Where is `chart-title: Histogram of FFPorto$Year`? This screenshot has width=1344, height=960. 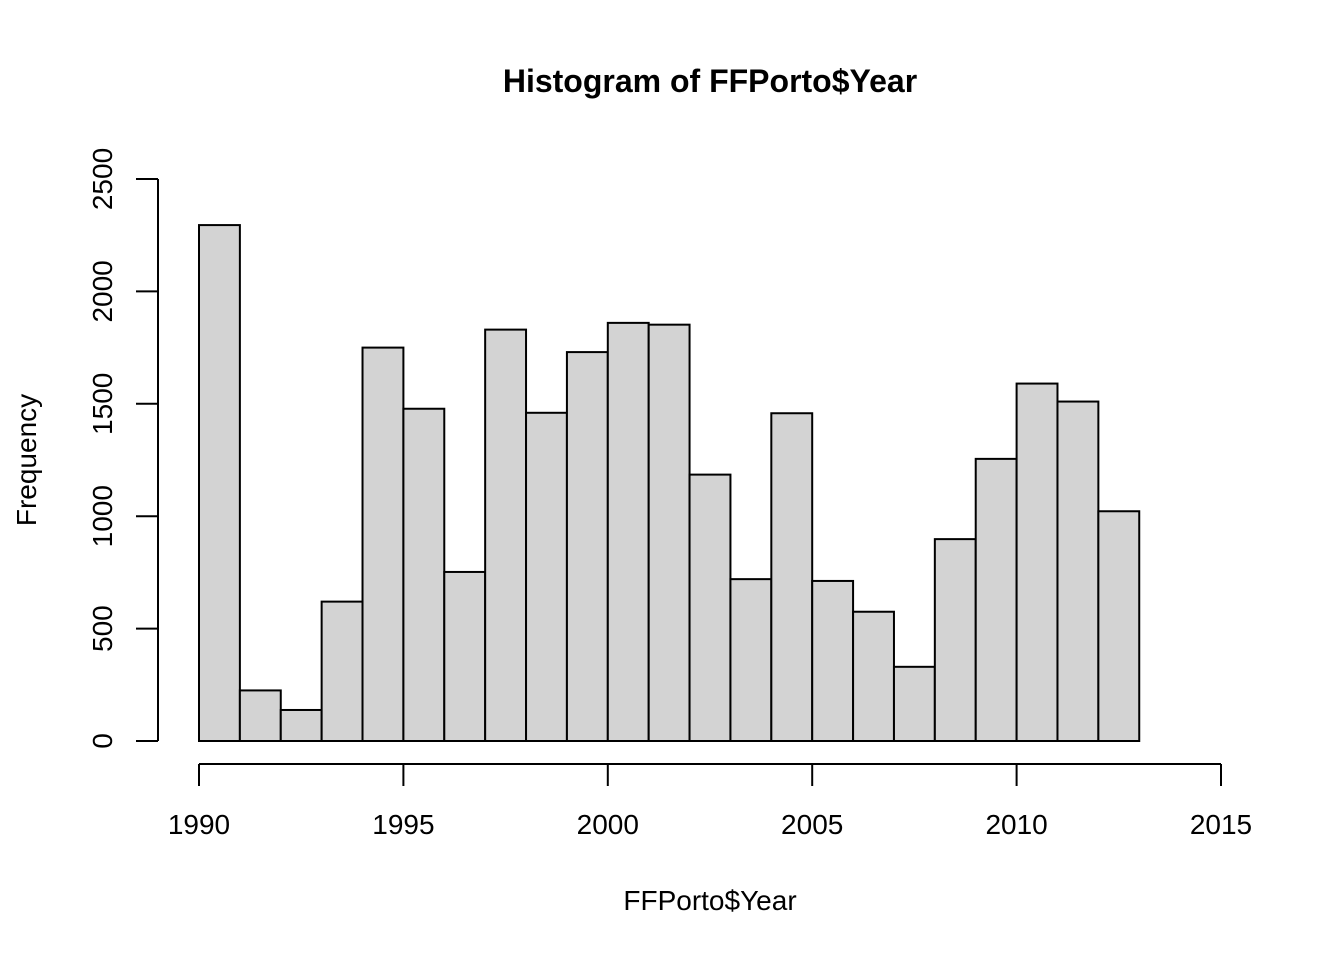
chart-title: Histogram of FFPorto$Year is located at coordinates (710, 81).